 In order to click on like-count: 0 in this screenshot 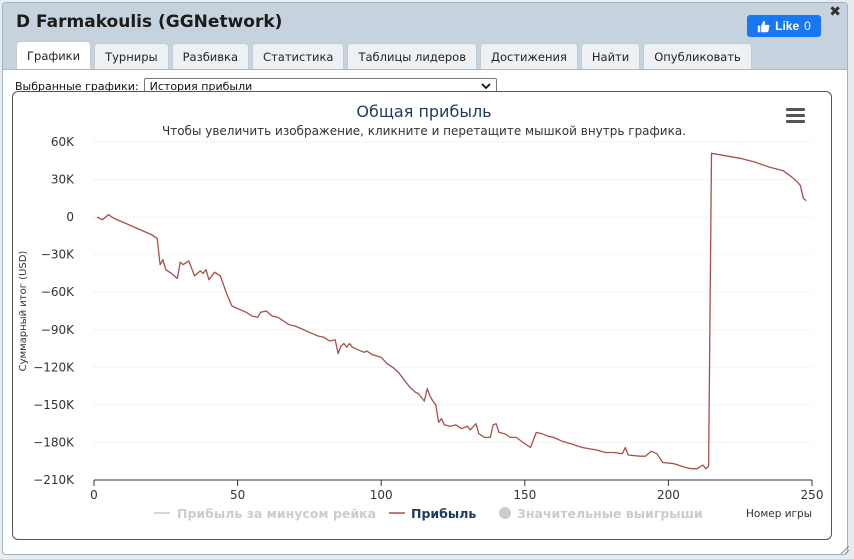, I will do `click(807, 26)`.